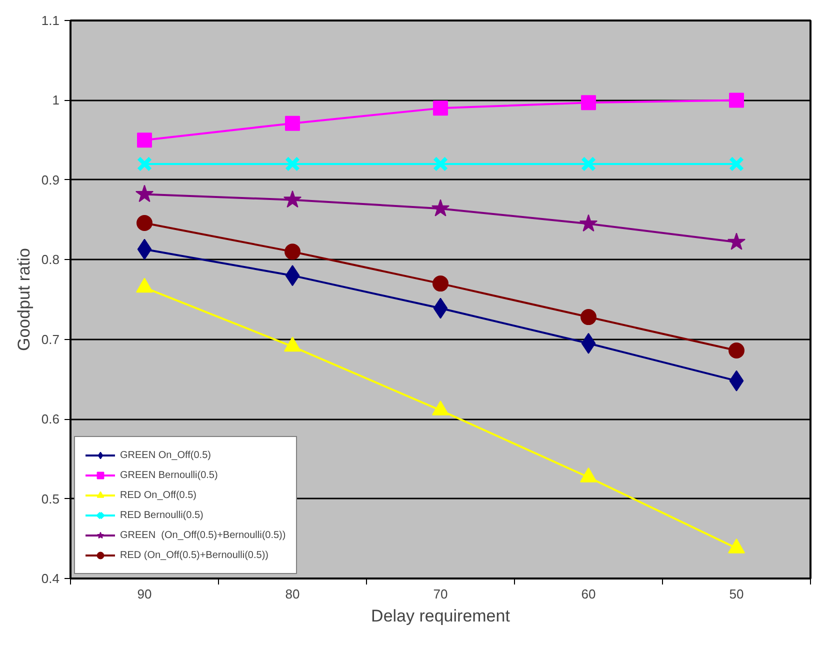 The image size is (824, 652). Describe the element at coordinates (194, 555) in the screenshot. I see `legend-label: RED (On_Off(0.5)+Bernoulli(0.5))` at that location.